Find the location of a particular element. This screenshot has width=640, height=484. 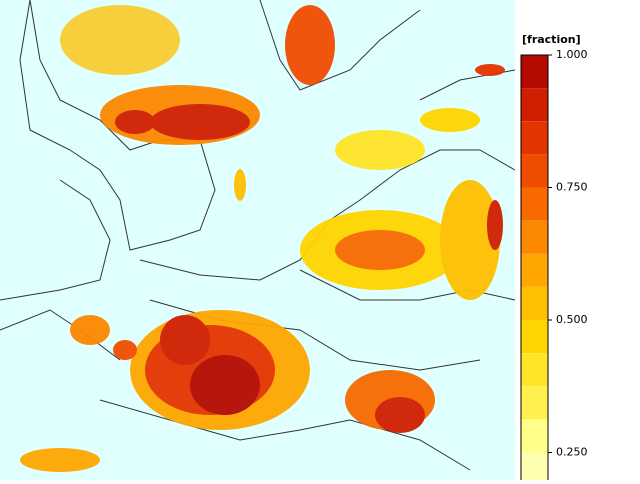

colorbar: [fraction] 1.000 0.750 0.500 0.250 is located at coordinates (554, 258).